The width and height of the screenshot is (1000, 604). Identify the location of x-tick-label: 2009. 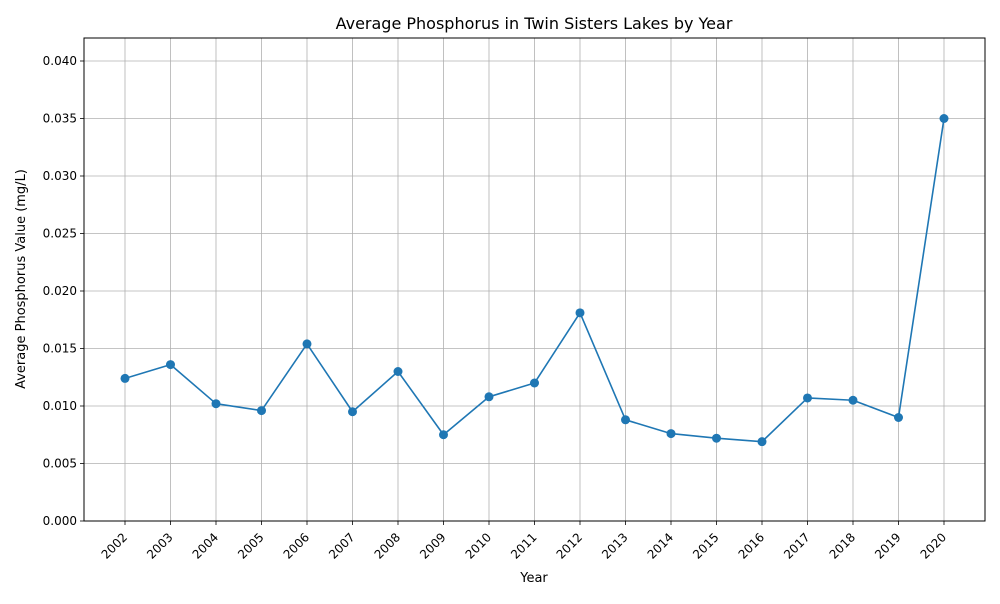
(432, 545).